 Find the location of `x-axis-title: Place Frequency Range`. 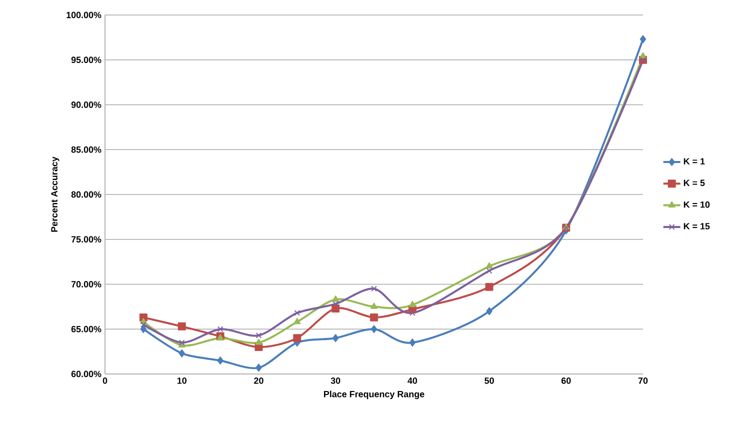

x-axis-title: Place Frequency Range is located at coordinates (374, 395).